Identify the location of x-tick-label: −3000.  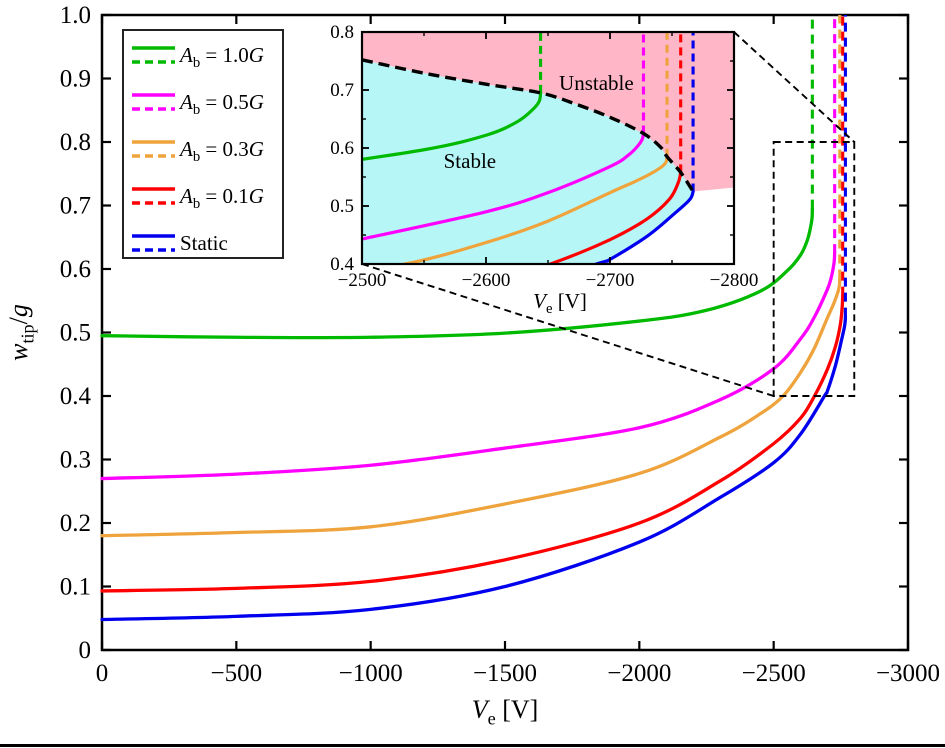
(908, 673).